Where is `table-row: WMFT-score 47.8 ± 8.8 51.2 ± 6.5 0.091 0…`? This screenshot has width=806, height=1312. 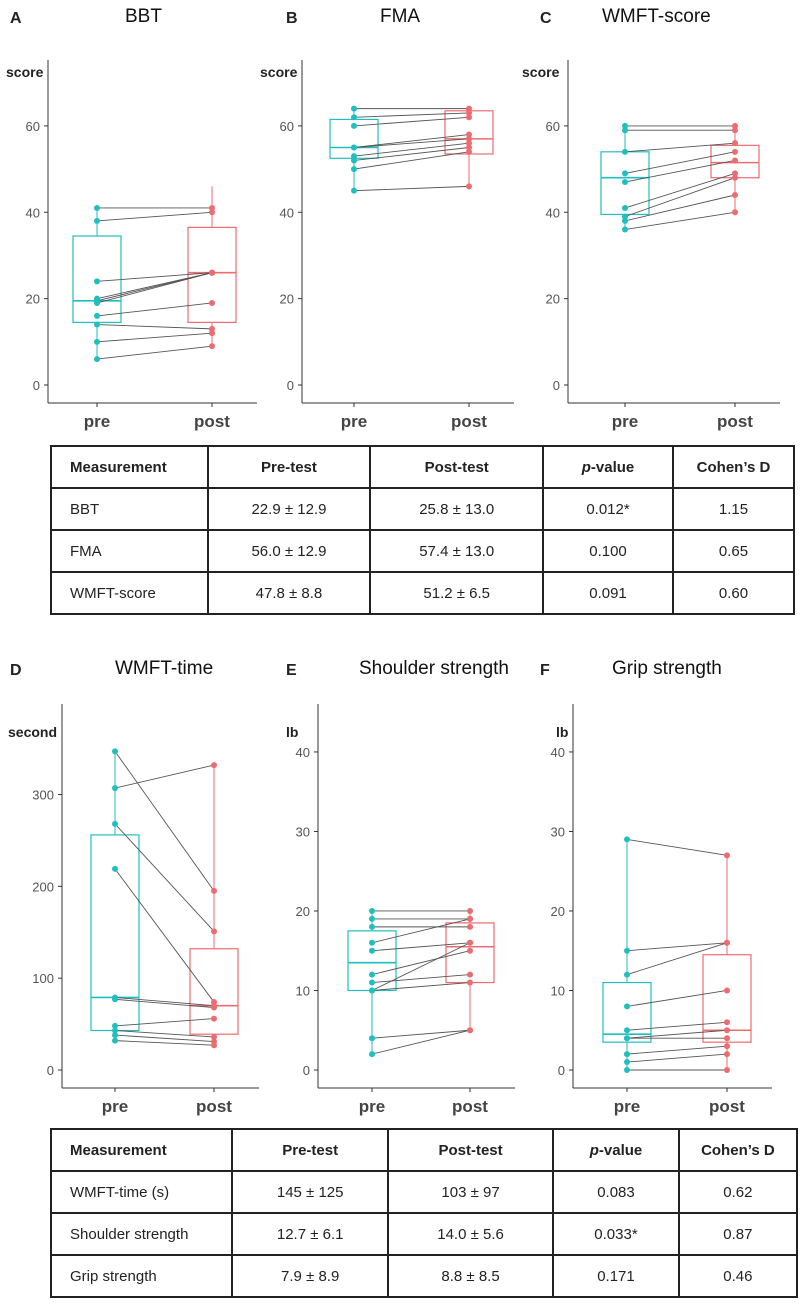 table-row: WMFT-score 47.8 ± 8.8 51.2 ± 6.5 0.091 0… is located at coordinates (423, 593).